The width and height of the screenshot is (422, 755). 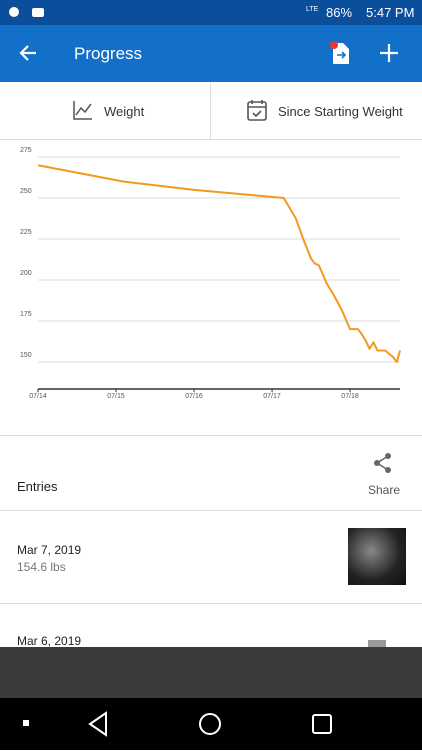 What do you see at coordinates (211, 672) in the screenshot?
I see `overlay` at bounding box center [211, 672].